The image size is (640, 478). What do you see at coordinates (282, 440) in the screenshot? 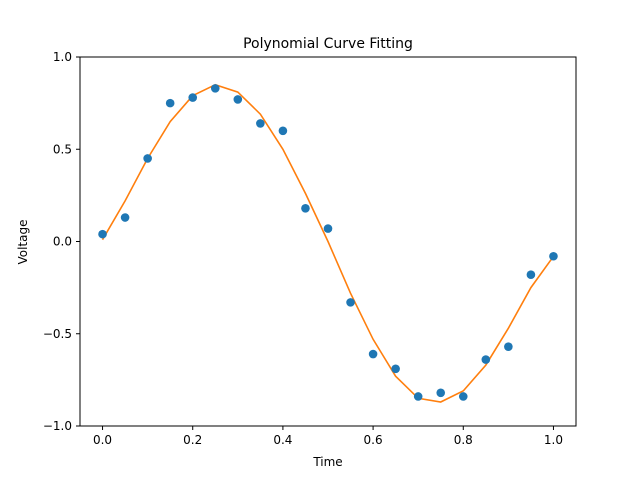
I see `x-tick-label: 0.4` at bounding box center [282, 440].